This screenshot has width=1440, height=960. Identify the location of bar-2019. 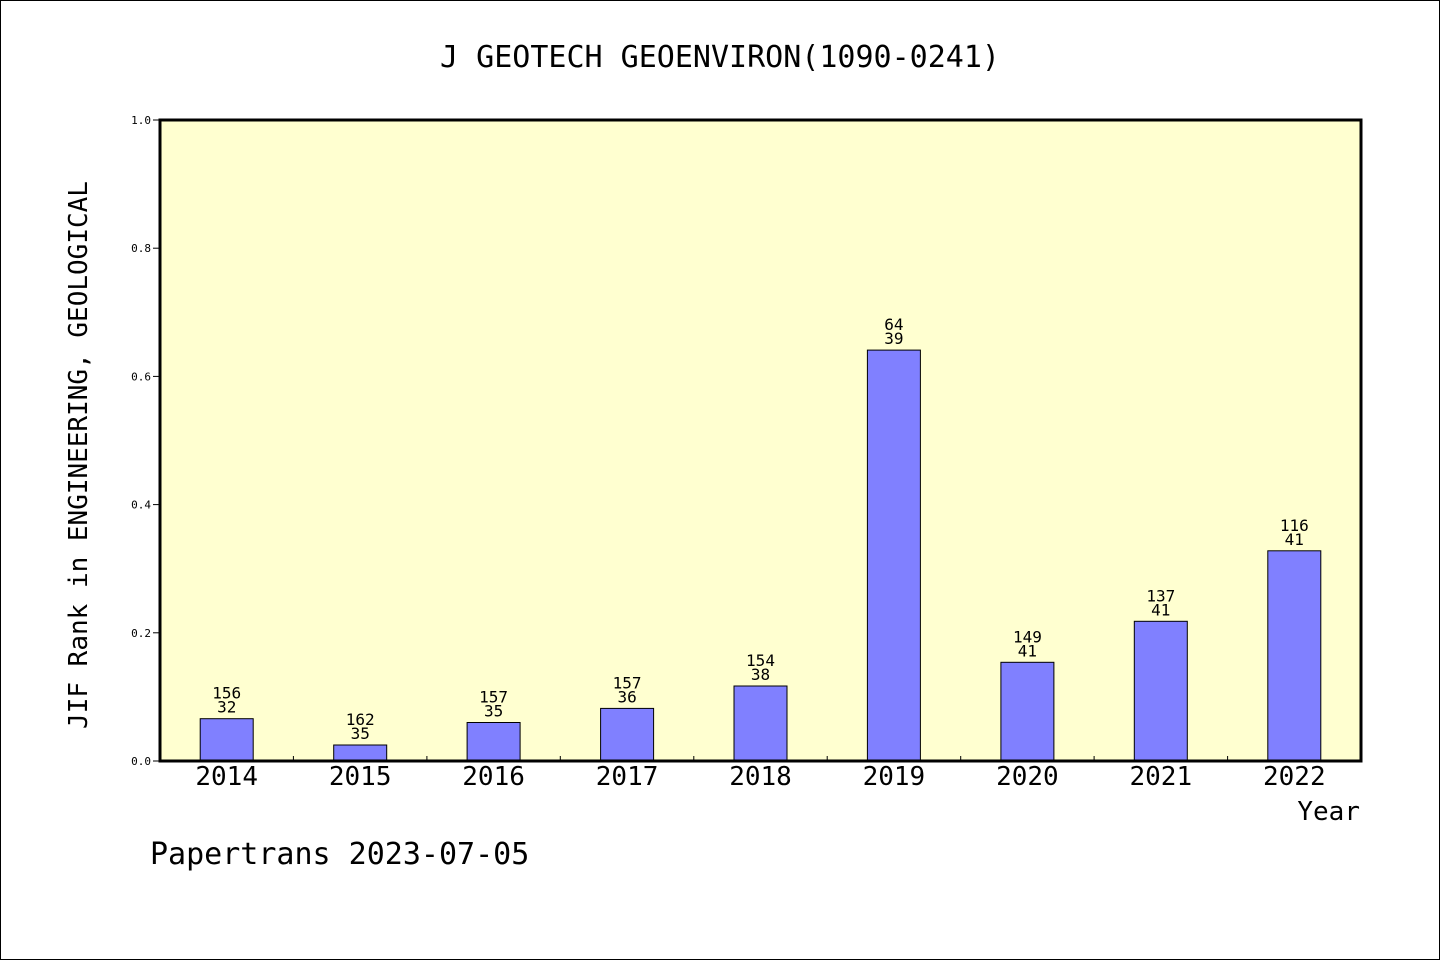
(893, 555).